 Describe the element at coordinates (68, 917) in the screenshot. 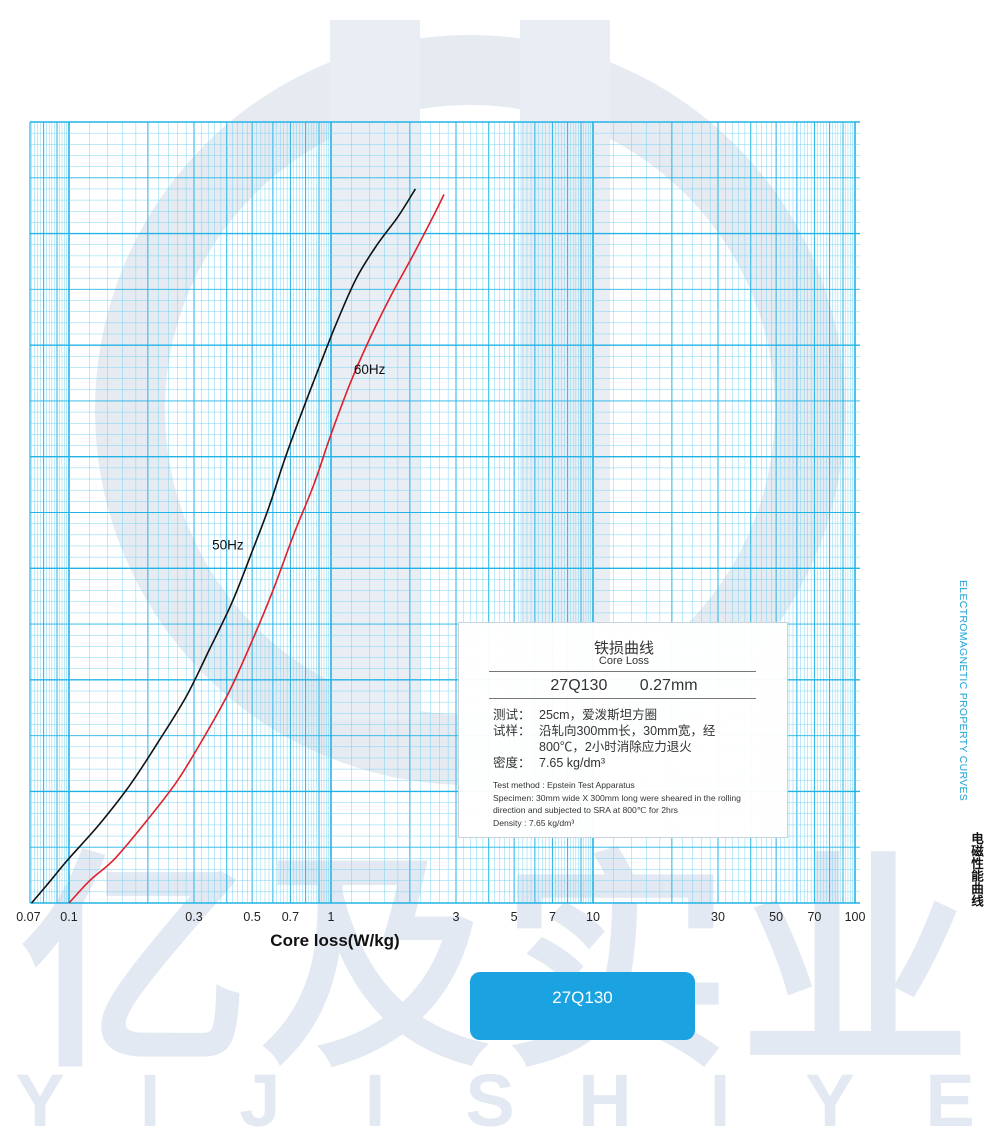

I see `x-tick-label: 0.1` at that location.